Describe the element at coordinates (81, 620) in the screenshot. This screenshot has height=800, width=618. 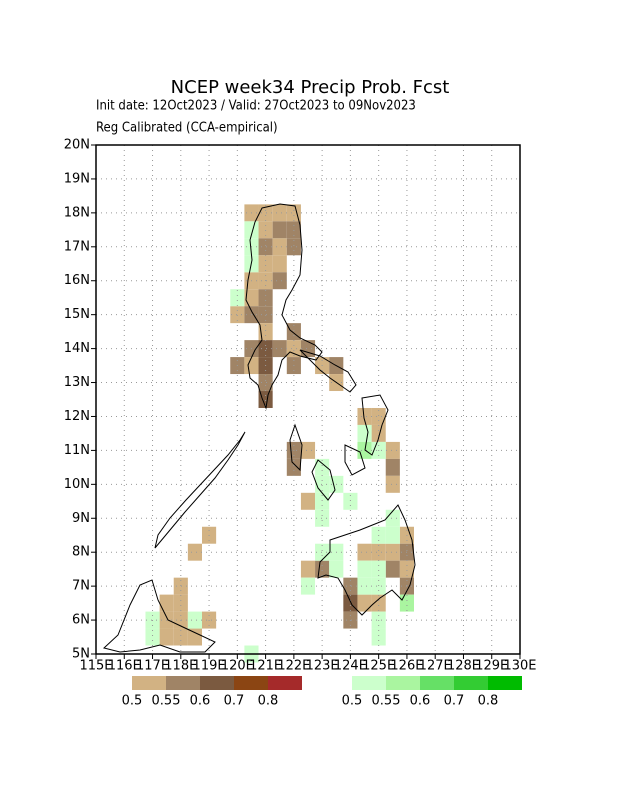
I see `y-tick-label: 6N` at that location.